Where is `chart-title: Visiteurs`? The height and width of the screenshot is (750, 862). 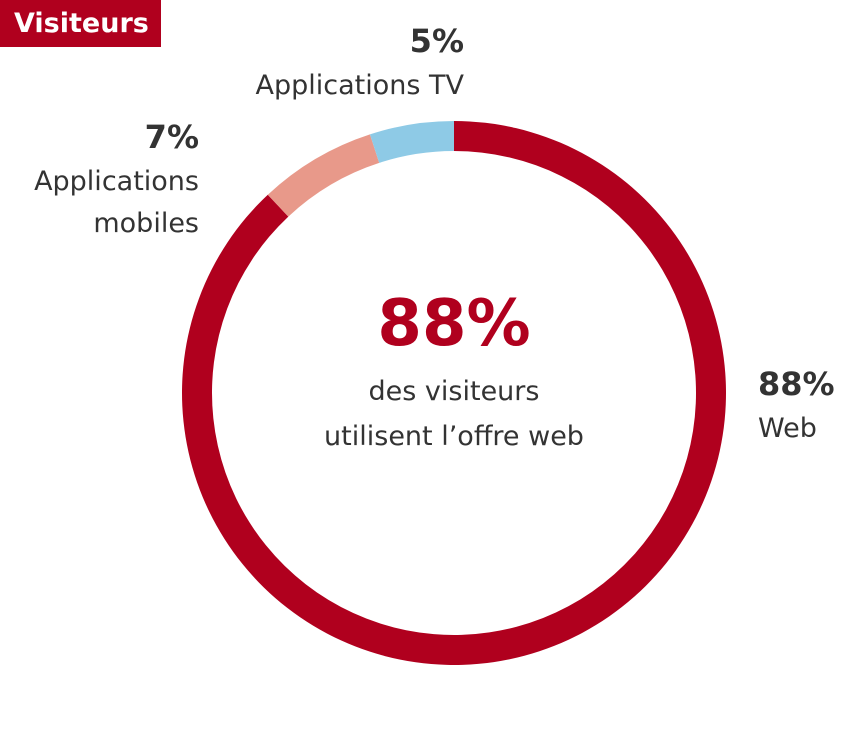
chart-title: Visiteurs is located at coordinates (80, 23).